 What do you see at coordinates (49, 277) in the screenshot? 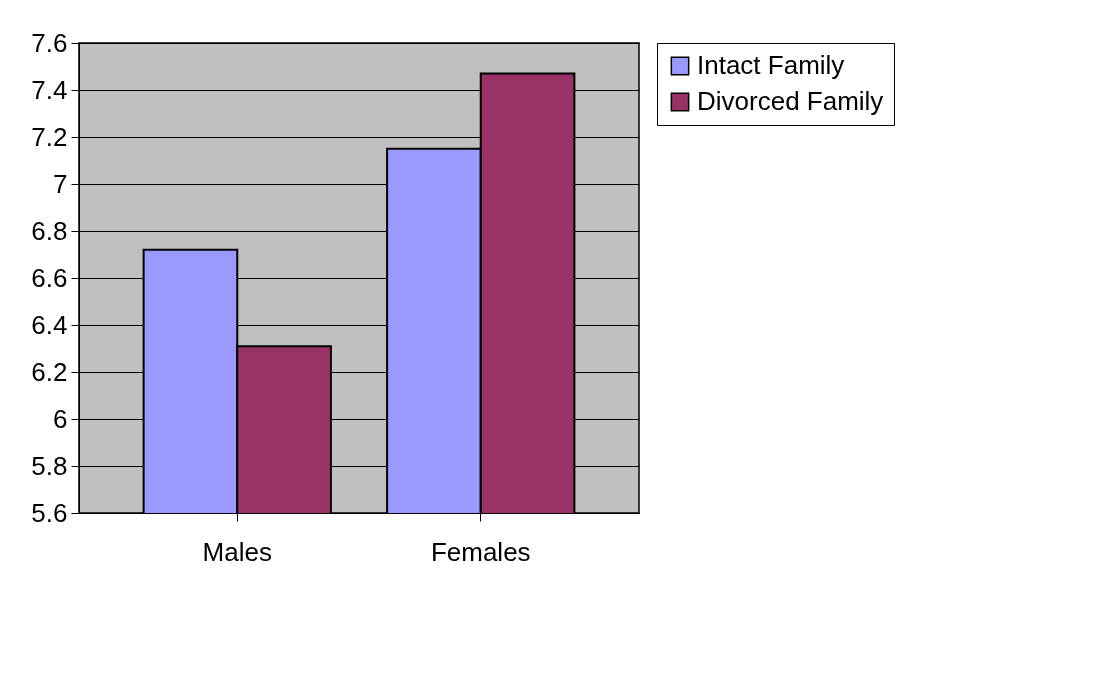
I see `y-tick-label: 6.6` at bounding box center [49, 277].